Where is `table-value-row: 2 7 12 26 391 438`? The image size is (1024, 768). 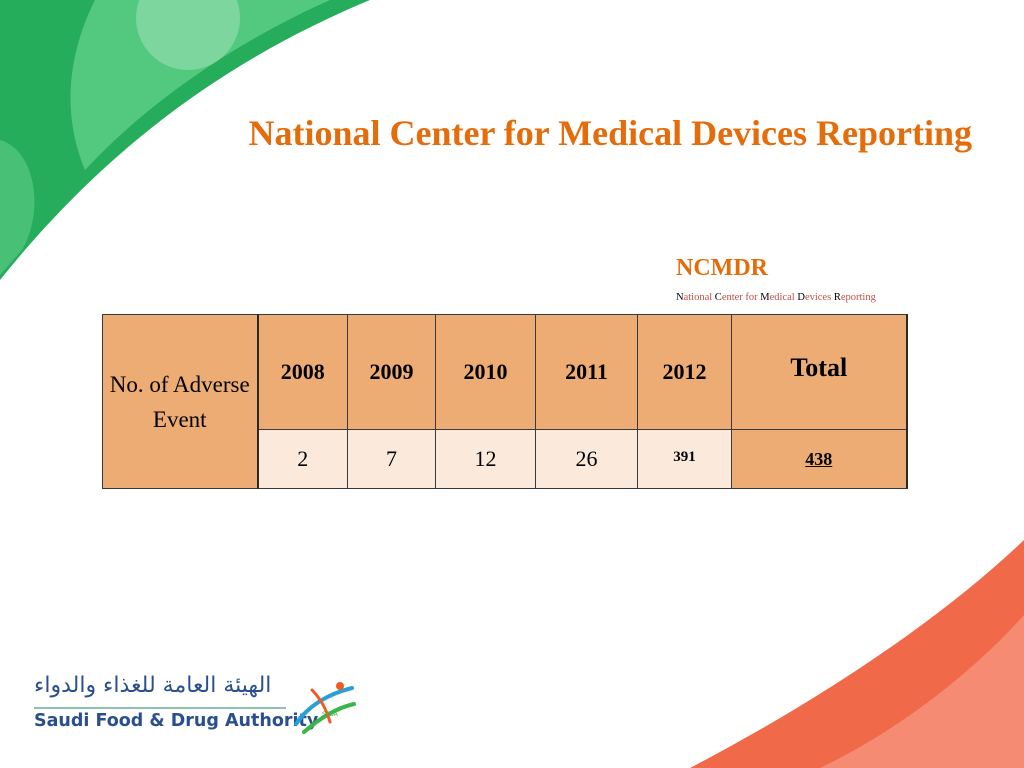 table-value-row: 2 7 12 26 391 438 is located at coordinates (505, 459).